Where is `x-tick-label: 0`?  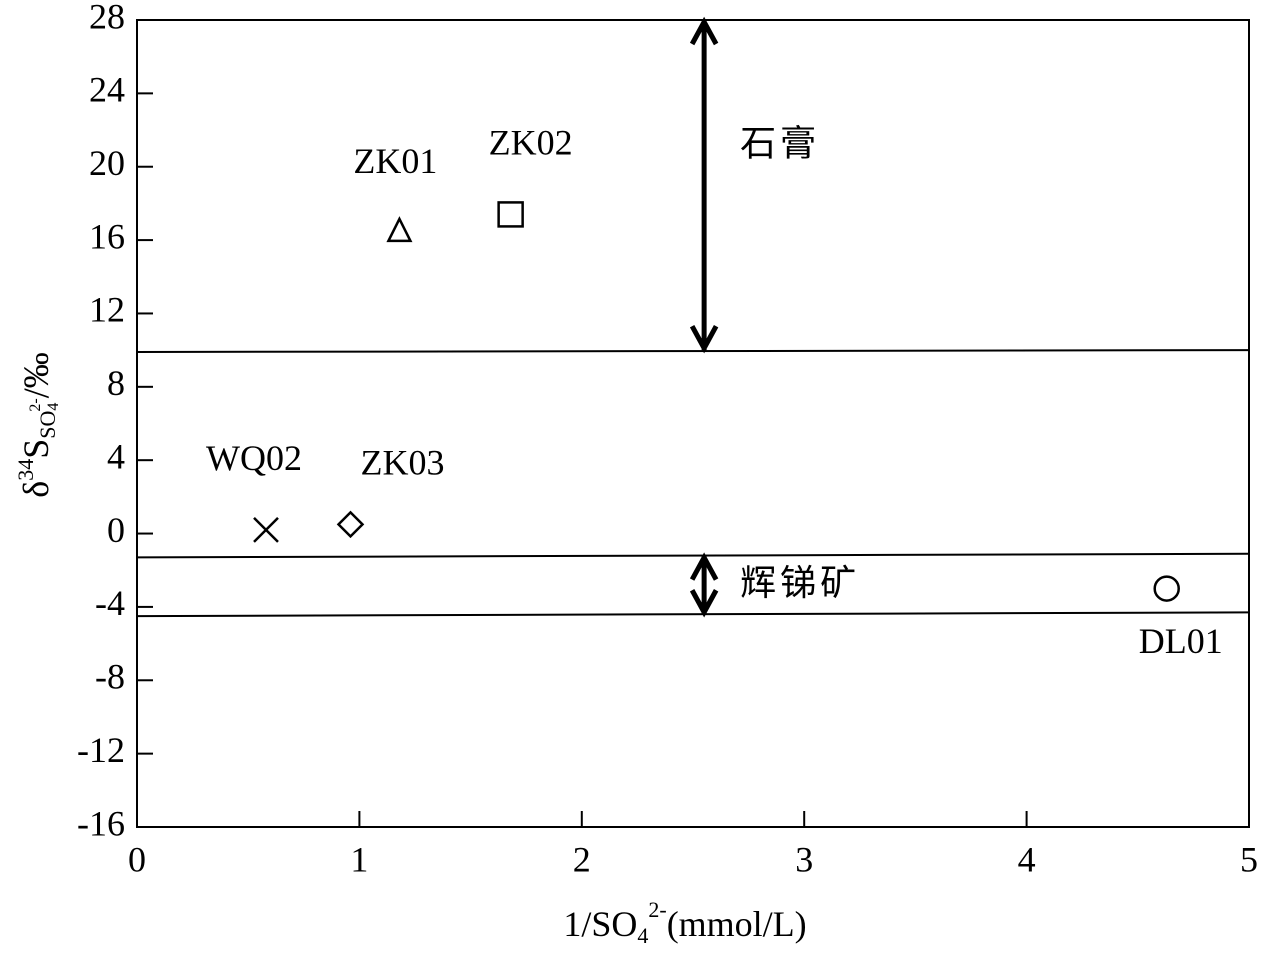
x-tick-label: 0 is located at coordinates (137, 859).